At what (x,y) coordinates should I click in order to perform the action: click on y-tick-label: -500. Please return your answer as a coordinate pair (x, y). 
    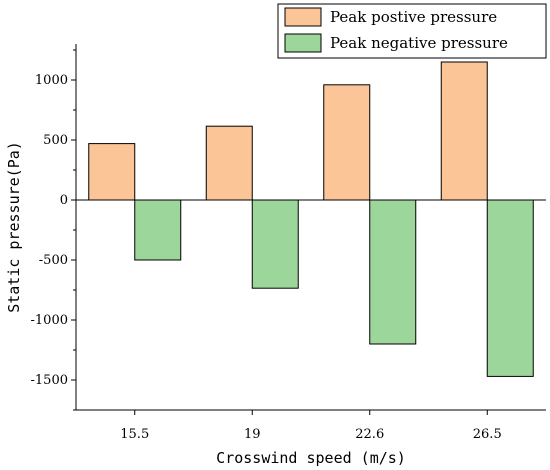
    Looking at the image, I should click on (53, 260).